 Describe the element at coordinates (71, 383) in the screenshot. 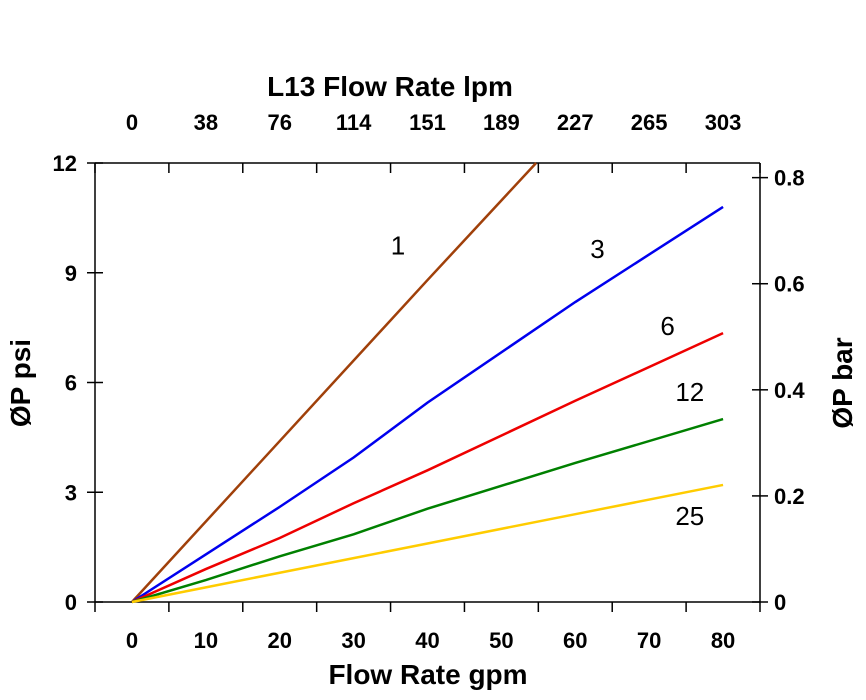

I see `y-tick-label: 6` at that location.